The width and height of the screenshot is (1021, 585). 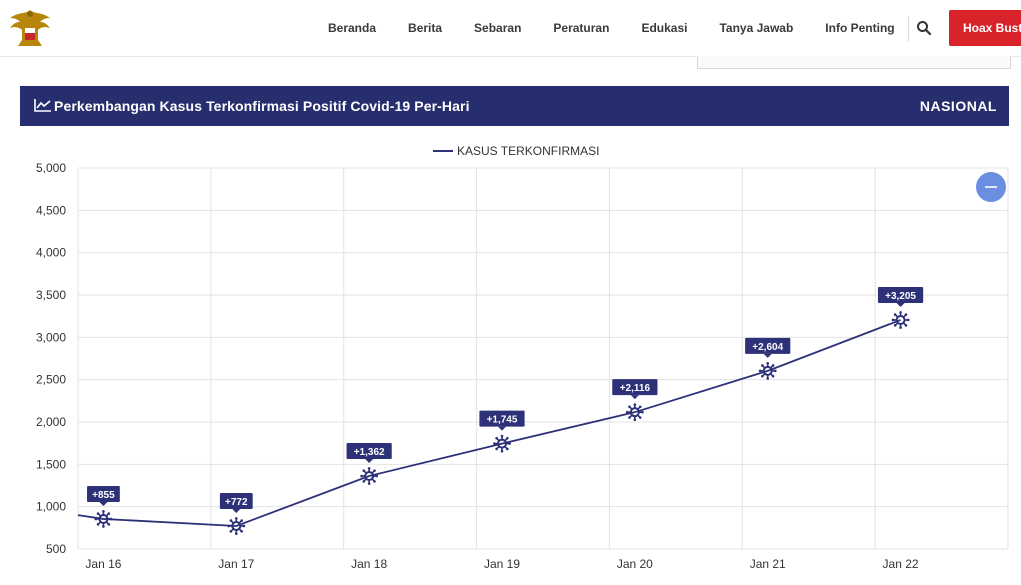 What do you see at coordinates (756, 28) in the screenshot?
I see `nav-item-tanya-jawab: Tanya Jawab` at bounding box center [756, 28].